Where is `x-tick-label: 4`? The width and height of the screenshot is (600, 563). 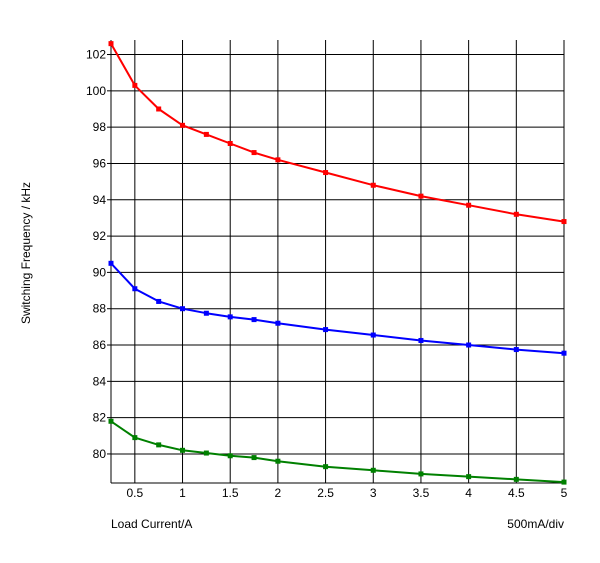
x-tick-label: 4 is located at coordinates (468, 493).